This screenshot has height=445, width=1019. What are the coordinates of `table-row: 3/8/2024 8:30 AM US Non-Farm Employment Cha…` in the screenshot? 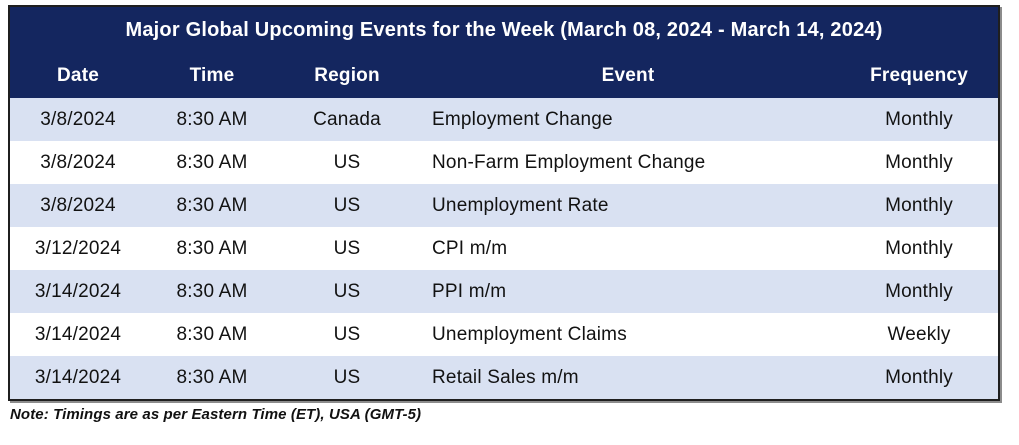 It's located at (504, 162).